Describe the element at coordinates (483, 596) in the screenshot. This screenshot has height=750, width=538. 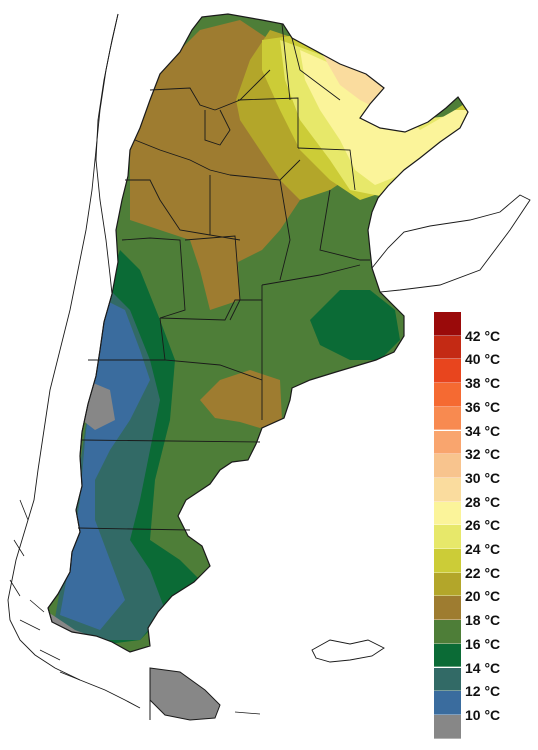
I see `legend-label: 20 °C` at that location.